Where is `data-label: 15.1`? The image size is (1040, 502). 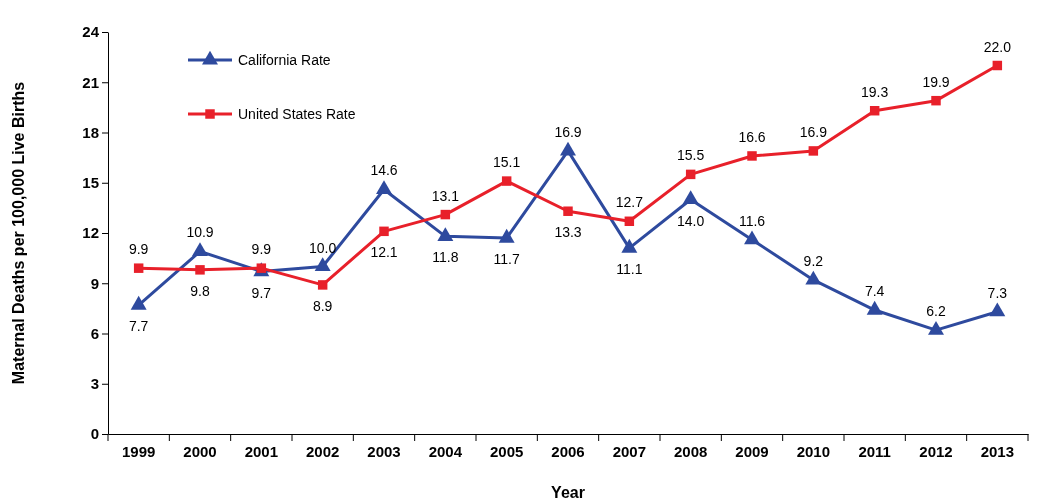
data-label: 15.1 is located at coordinates (507, 162).